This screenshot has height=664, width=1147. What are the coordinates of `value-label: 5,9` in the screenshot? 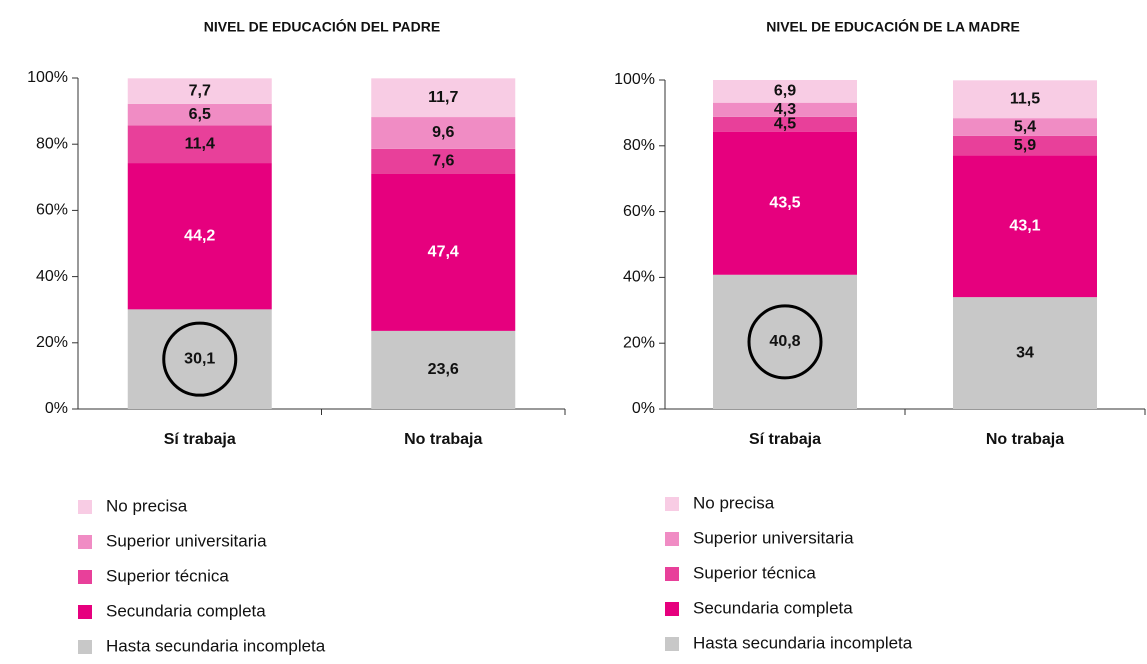 It's located at (1025, 145).